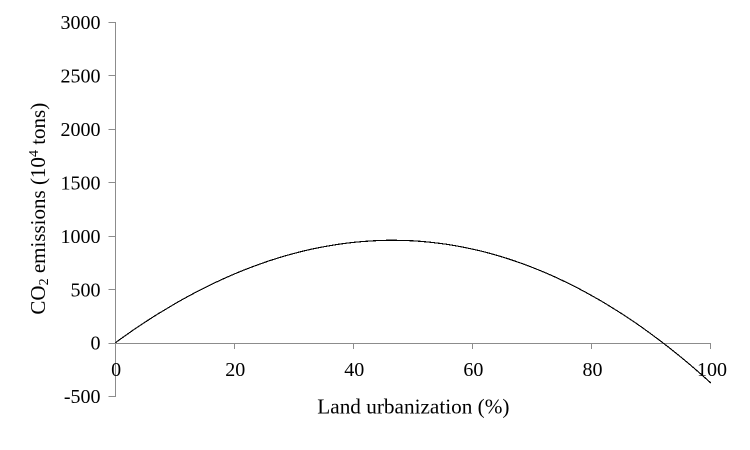 The width and height of the screenshot is (750, 450). Describe the element at coordinates (86, 290) in the screenshot. I see `svg-text: 500` at that location.